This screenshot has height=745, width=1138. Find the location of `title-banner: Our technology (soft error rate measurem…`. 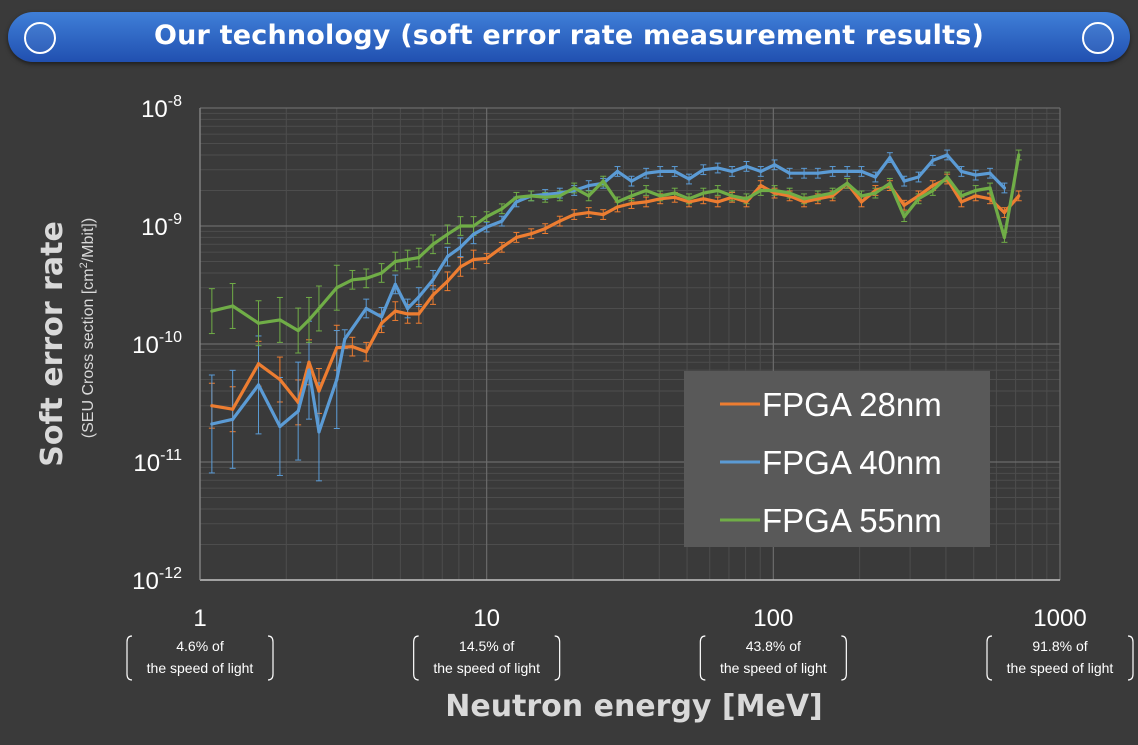

title-banner: Our technology (soft error rate measurem… is located at coordinates (569, 37).